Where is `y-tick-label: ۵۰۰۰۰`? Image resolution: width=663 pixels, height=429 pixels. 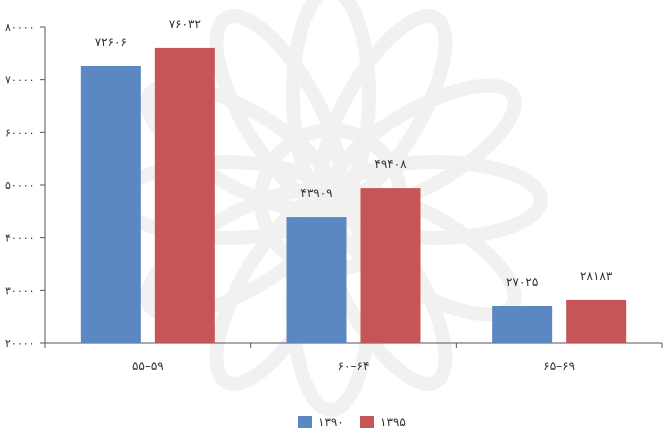 y-tick-label: ۵۰۰۰۰ is located at coordinates (20, 185).